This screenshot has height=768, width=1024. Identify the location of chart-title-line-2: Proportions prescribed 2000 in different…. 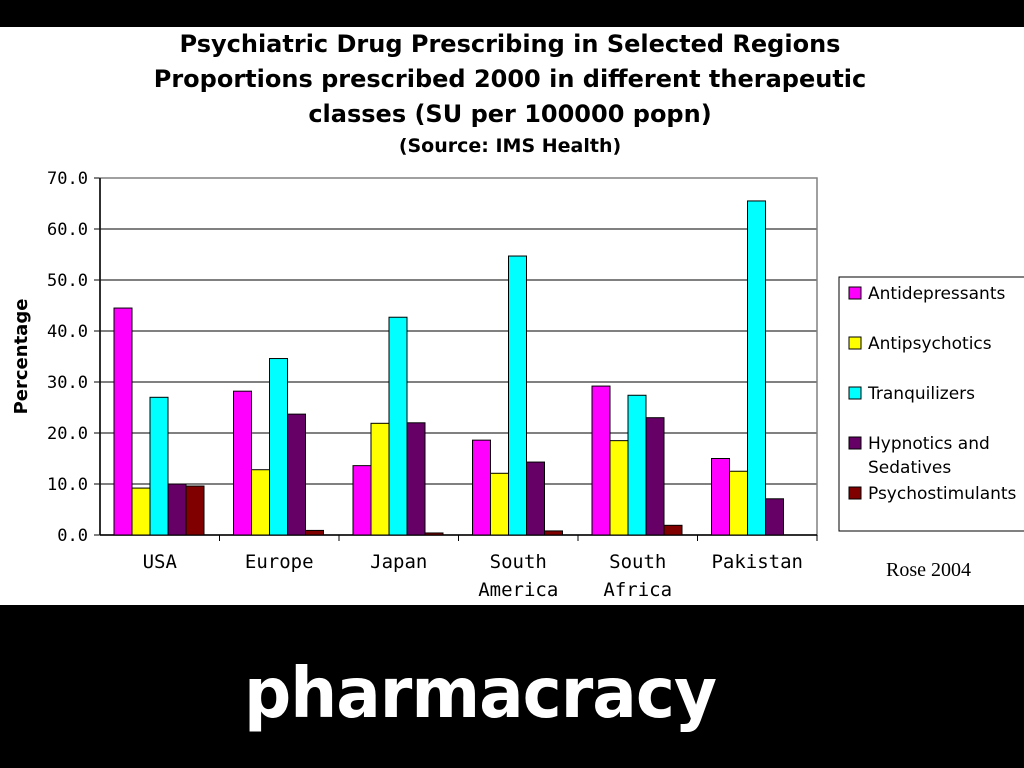
(510, 79).